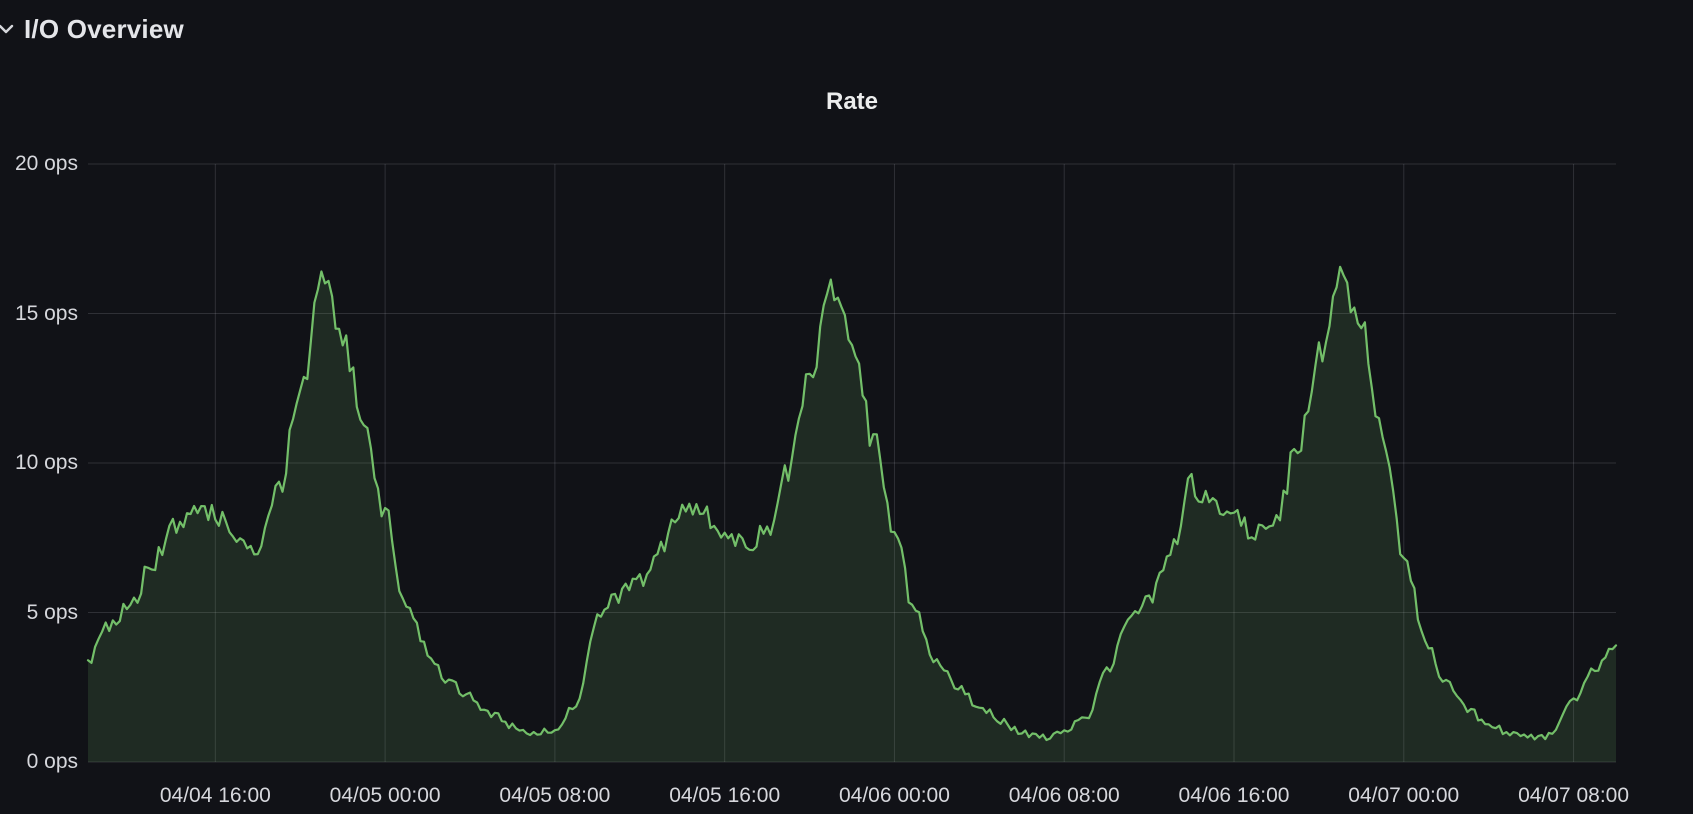 The image size is (1693, 814). What do you see at coordinates (9, 29) in the screenshot?
I see `chevron-down-icon` at bounding box center [9, 29].